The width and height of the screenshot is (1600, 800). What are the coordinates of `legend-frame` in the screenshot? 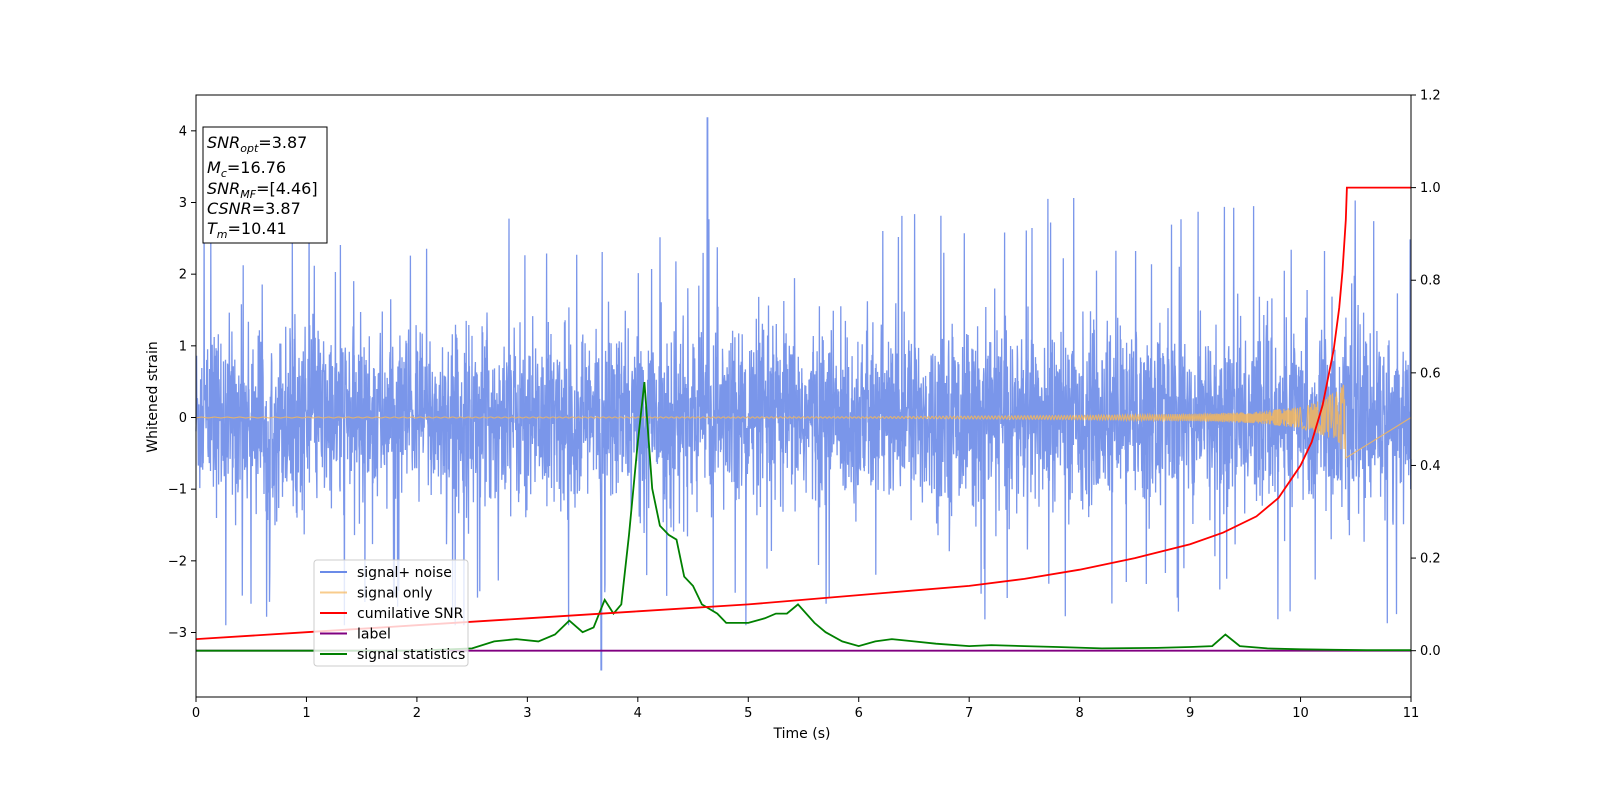 It's located at (391, 613).